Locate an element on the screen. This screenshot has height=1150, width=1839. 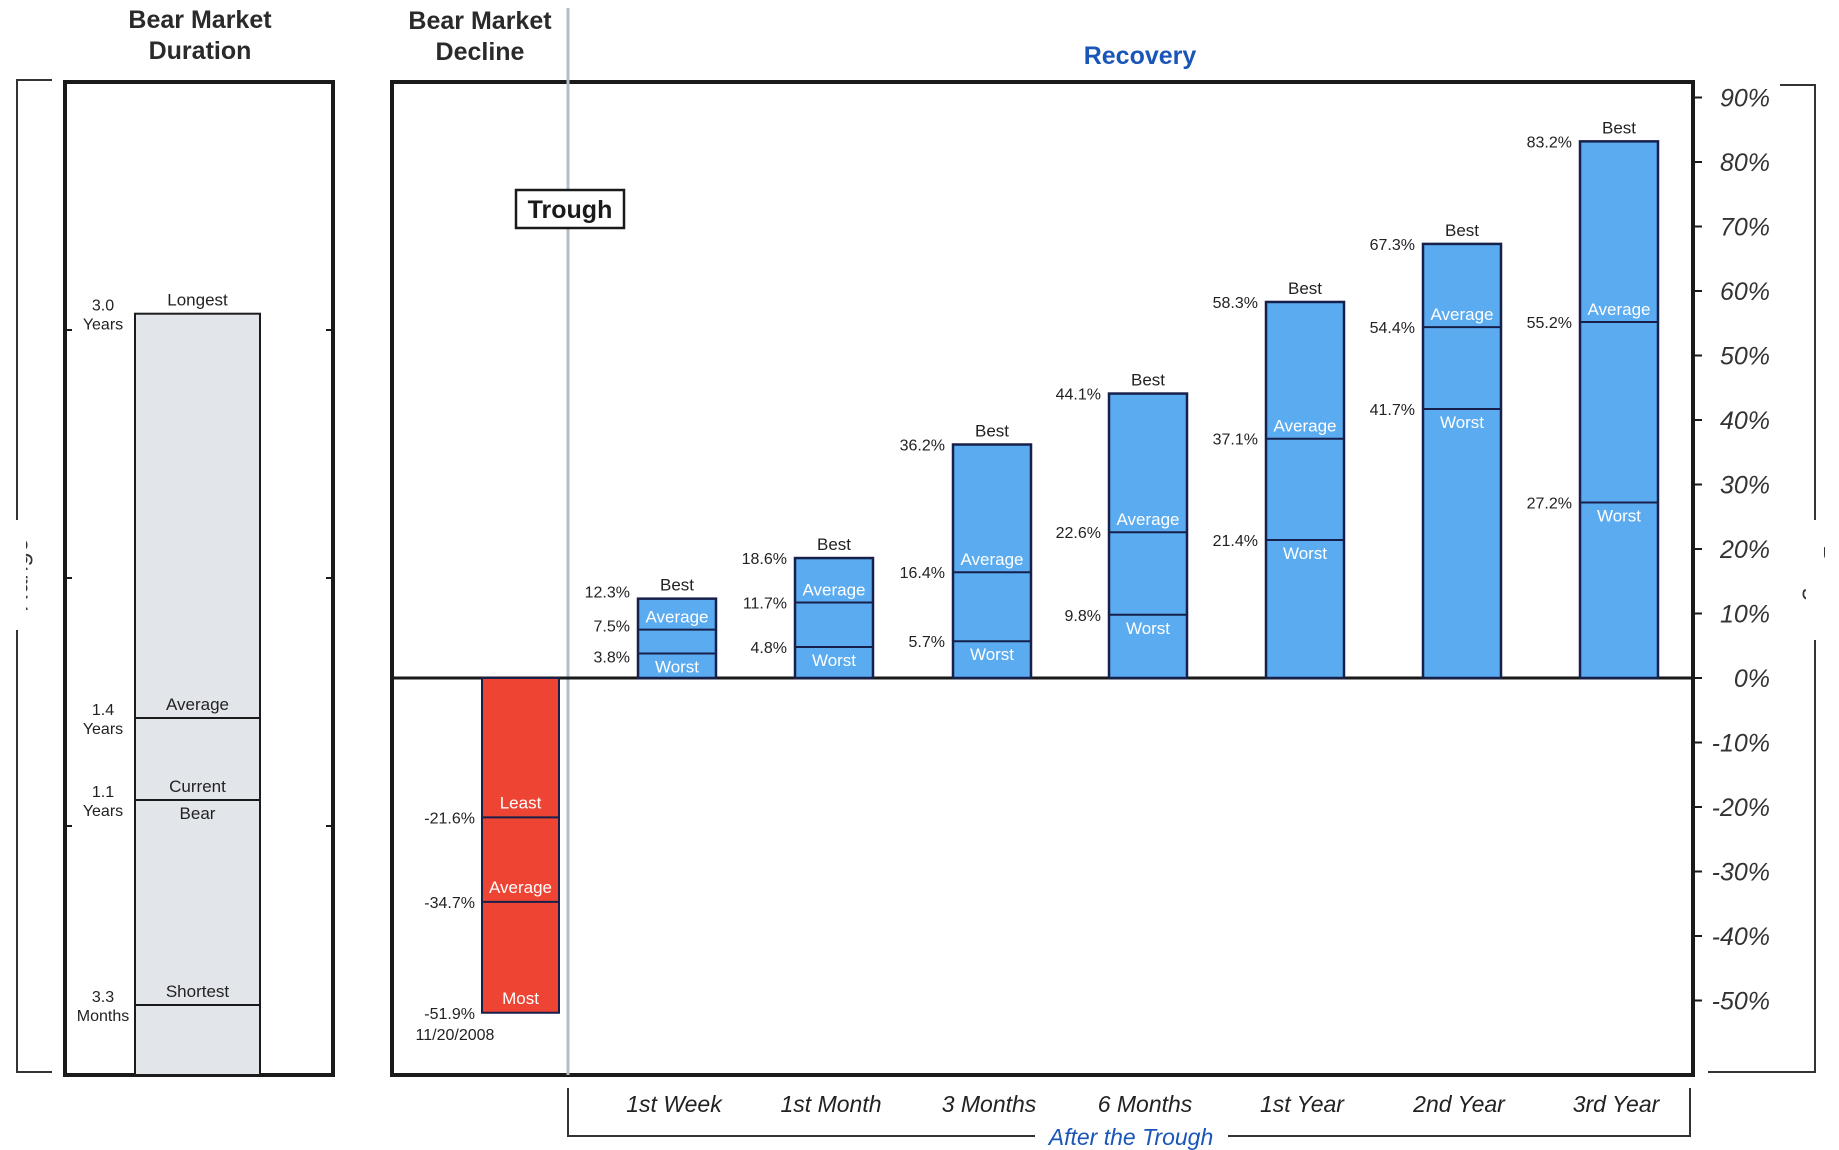
left-range-gap is located at coordinates (18, 575).